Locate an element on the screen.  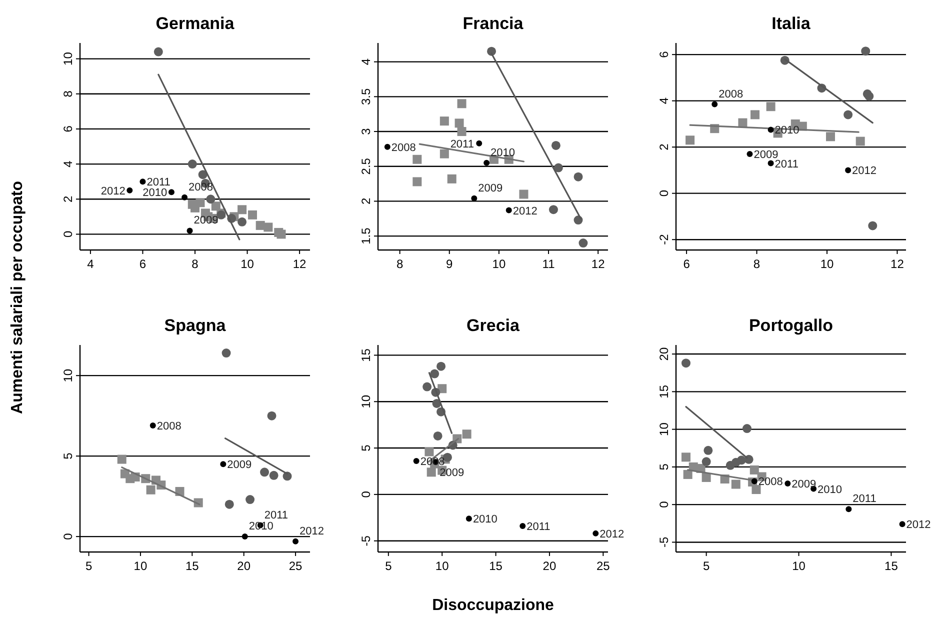
chart-title: Portogallo is located at coordinates (791, 325).